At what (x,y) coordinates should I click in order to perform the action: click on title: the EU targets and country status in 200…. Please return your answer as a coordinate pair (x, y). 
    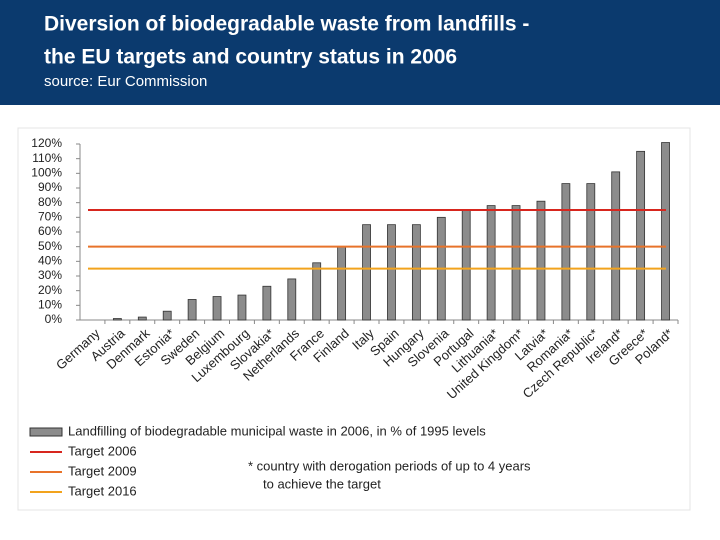
    Looking at the image, I should click on (250, 57).